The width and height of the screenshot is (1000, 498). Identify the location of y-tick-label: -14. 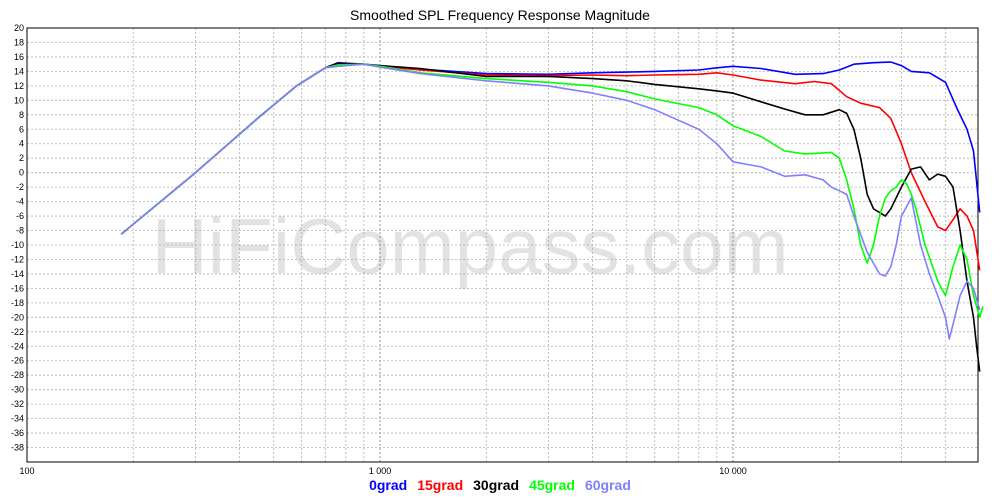
(17, 274).